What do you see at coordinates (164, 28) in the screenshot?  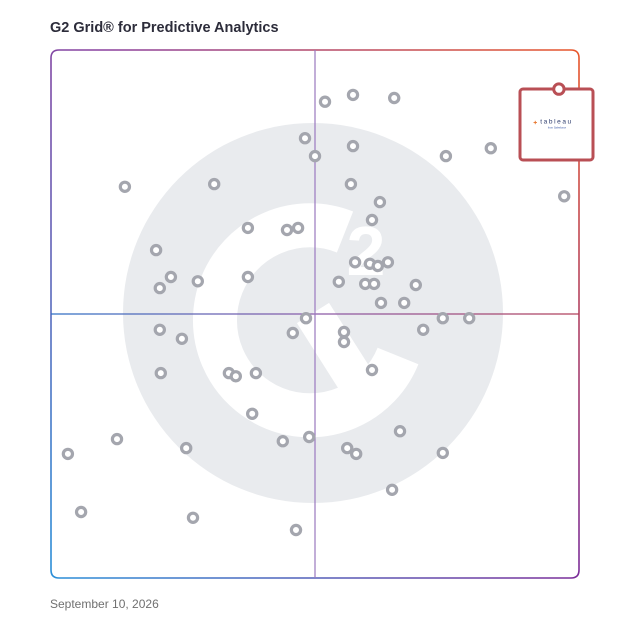 I see `chart-title: G2 Grid® for Predictive Analytics` at bounding box center [164, 28].